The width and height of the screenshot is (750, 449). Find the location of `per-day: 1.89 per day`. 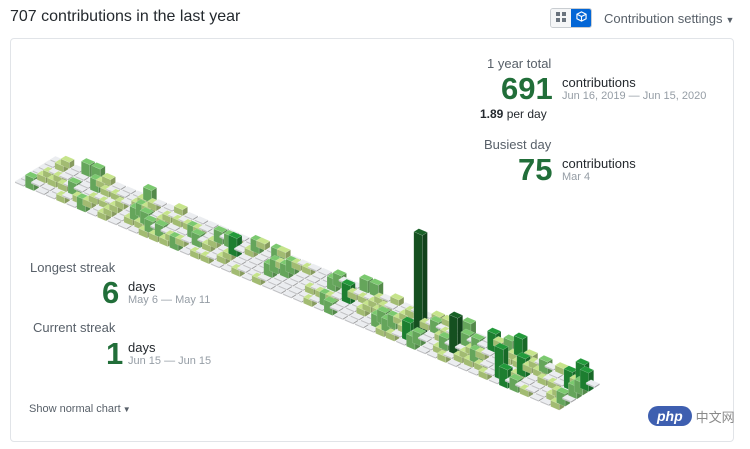

per-day: 1.89 per day is located at coordinates (513, 114).